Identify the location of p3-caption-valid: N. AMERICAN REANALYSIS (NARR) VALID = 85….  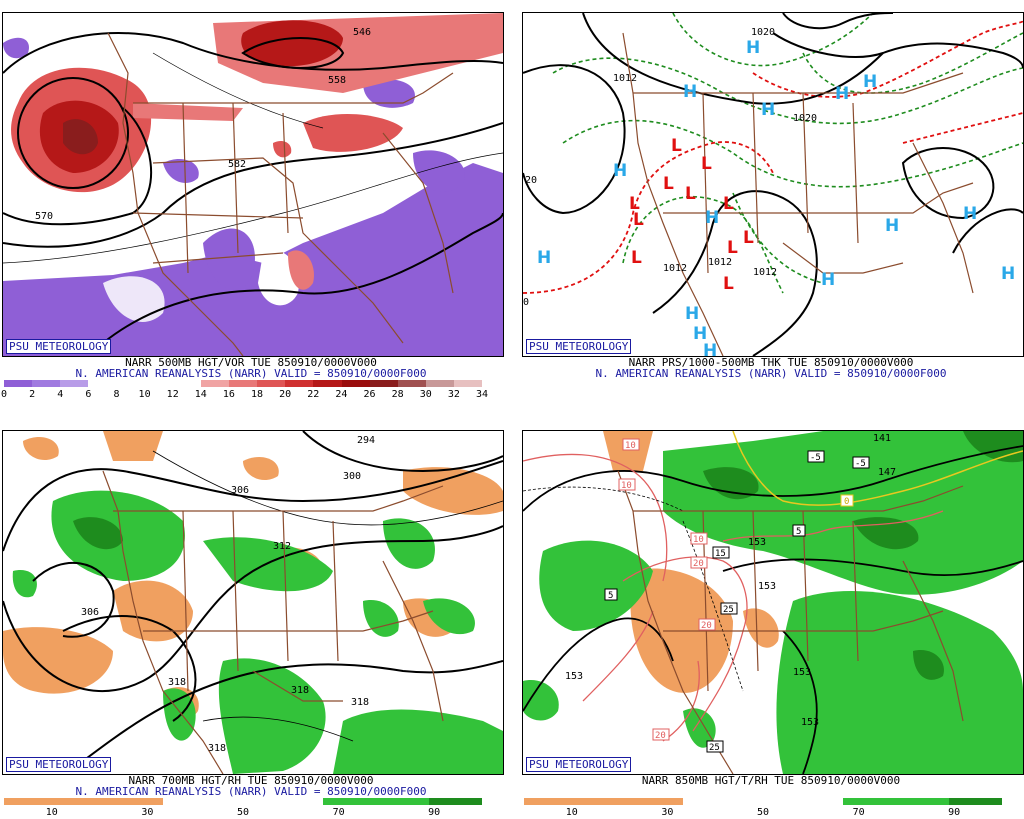
(251, 791).